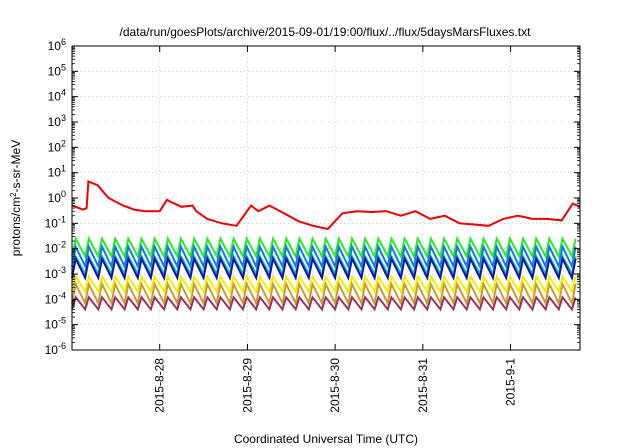 Image resolution: width=640 pixels, height=448 pixels. Describe the element at coordinates (16, 166) in the screenshot. I see `y-axis-label-rest: -s-sr-MeV` at that location.